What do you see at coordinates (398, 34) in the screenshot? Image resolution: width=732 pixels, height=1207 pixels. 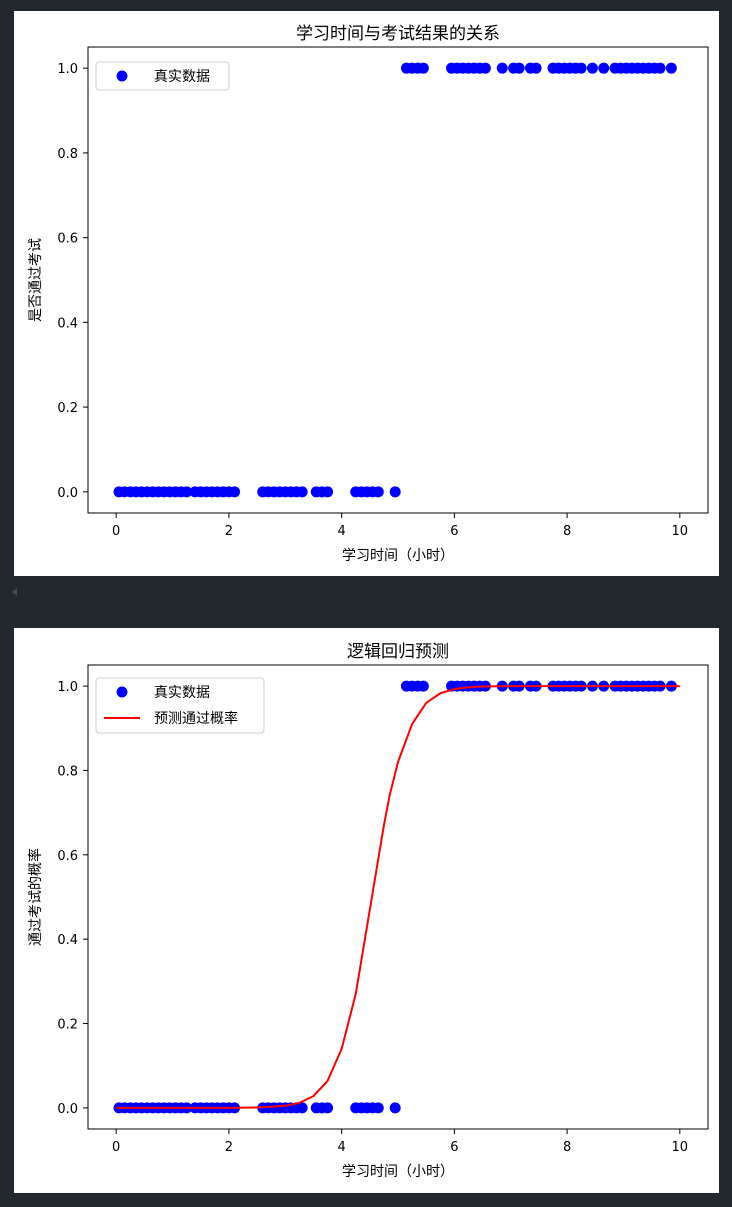 I see `chart-title: 学习时间与考试结果的关系` at bounding box center [398, 34].